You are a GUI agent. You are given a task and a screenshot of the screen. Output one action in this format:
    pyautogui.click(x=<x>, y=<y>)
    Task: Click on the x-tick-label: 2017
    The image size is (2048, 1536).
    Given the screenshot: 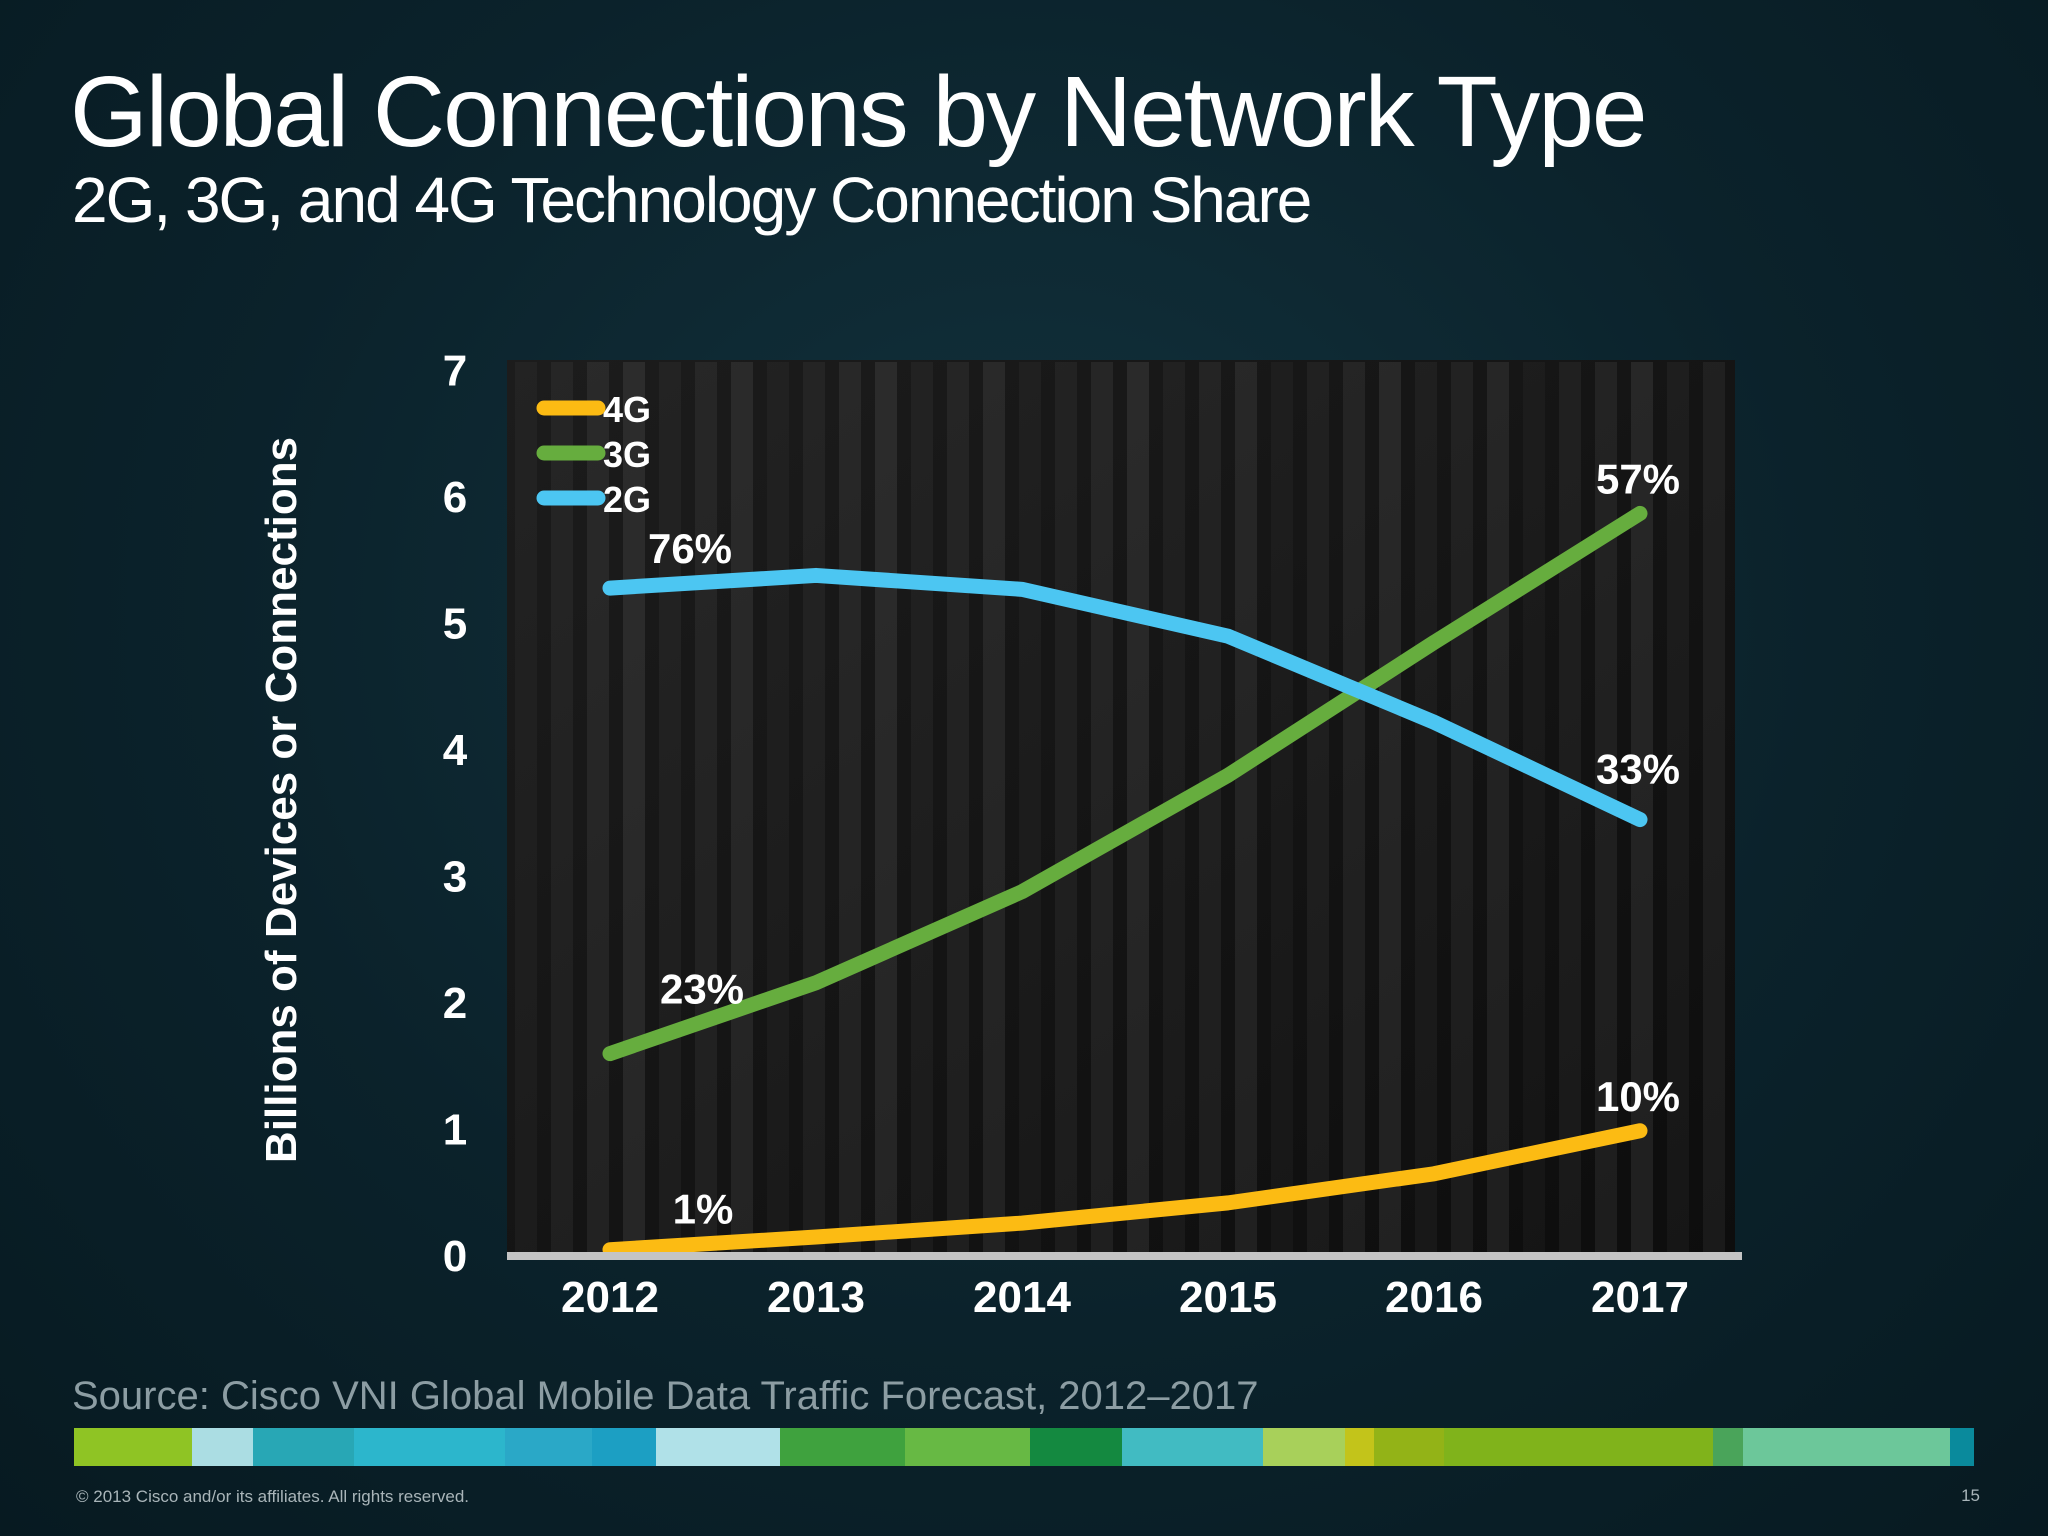 What is the action you would take?
    pyautogui.click(x=1640, y=1297)
    